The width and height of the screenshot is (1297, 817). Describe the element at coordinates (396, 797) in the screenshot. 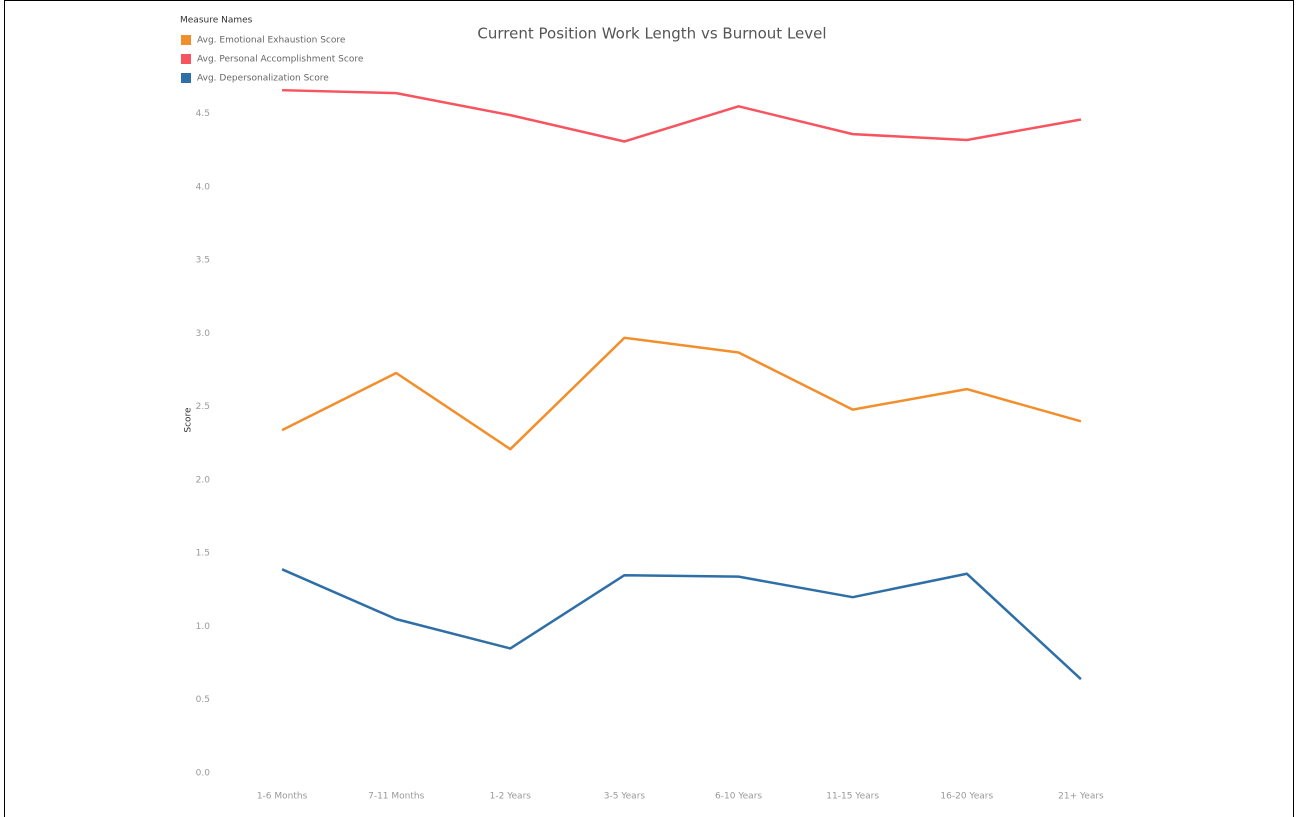

I see `x-tick-label: 7-11 Months` at that location.